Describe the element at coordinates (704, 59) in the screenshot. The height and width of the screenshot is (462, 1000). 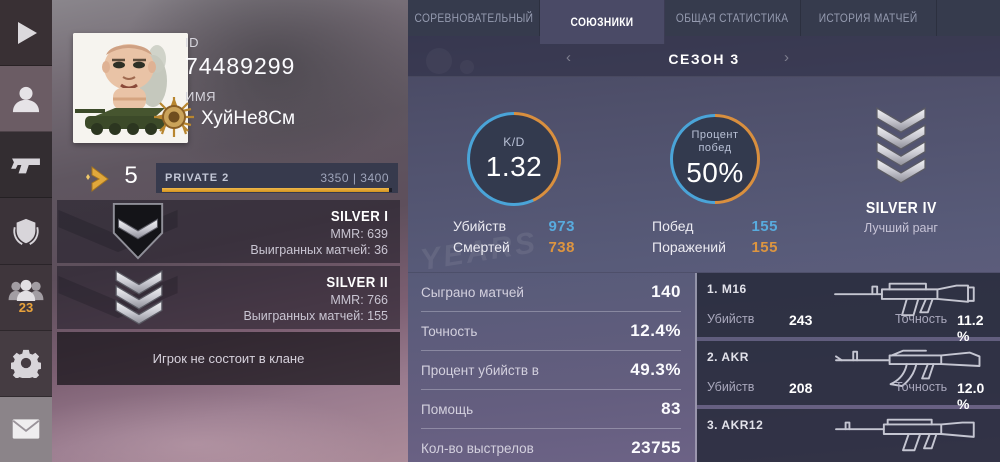
I see `season-title: СЕЗОН 3` at that location.